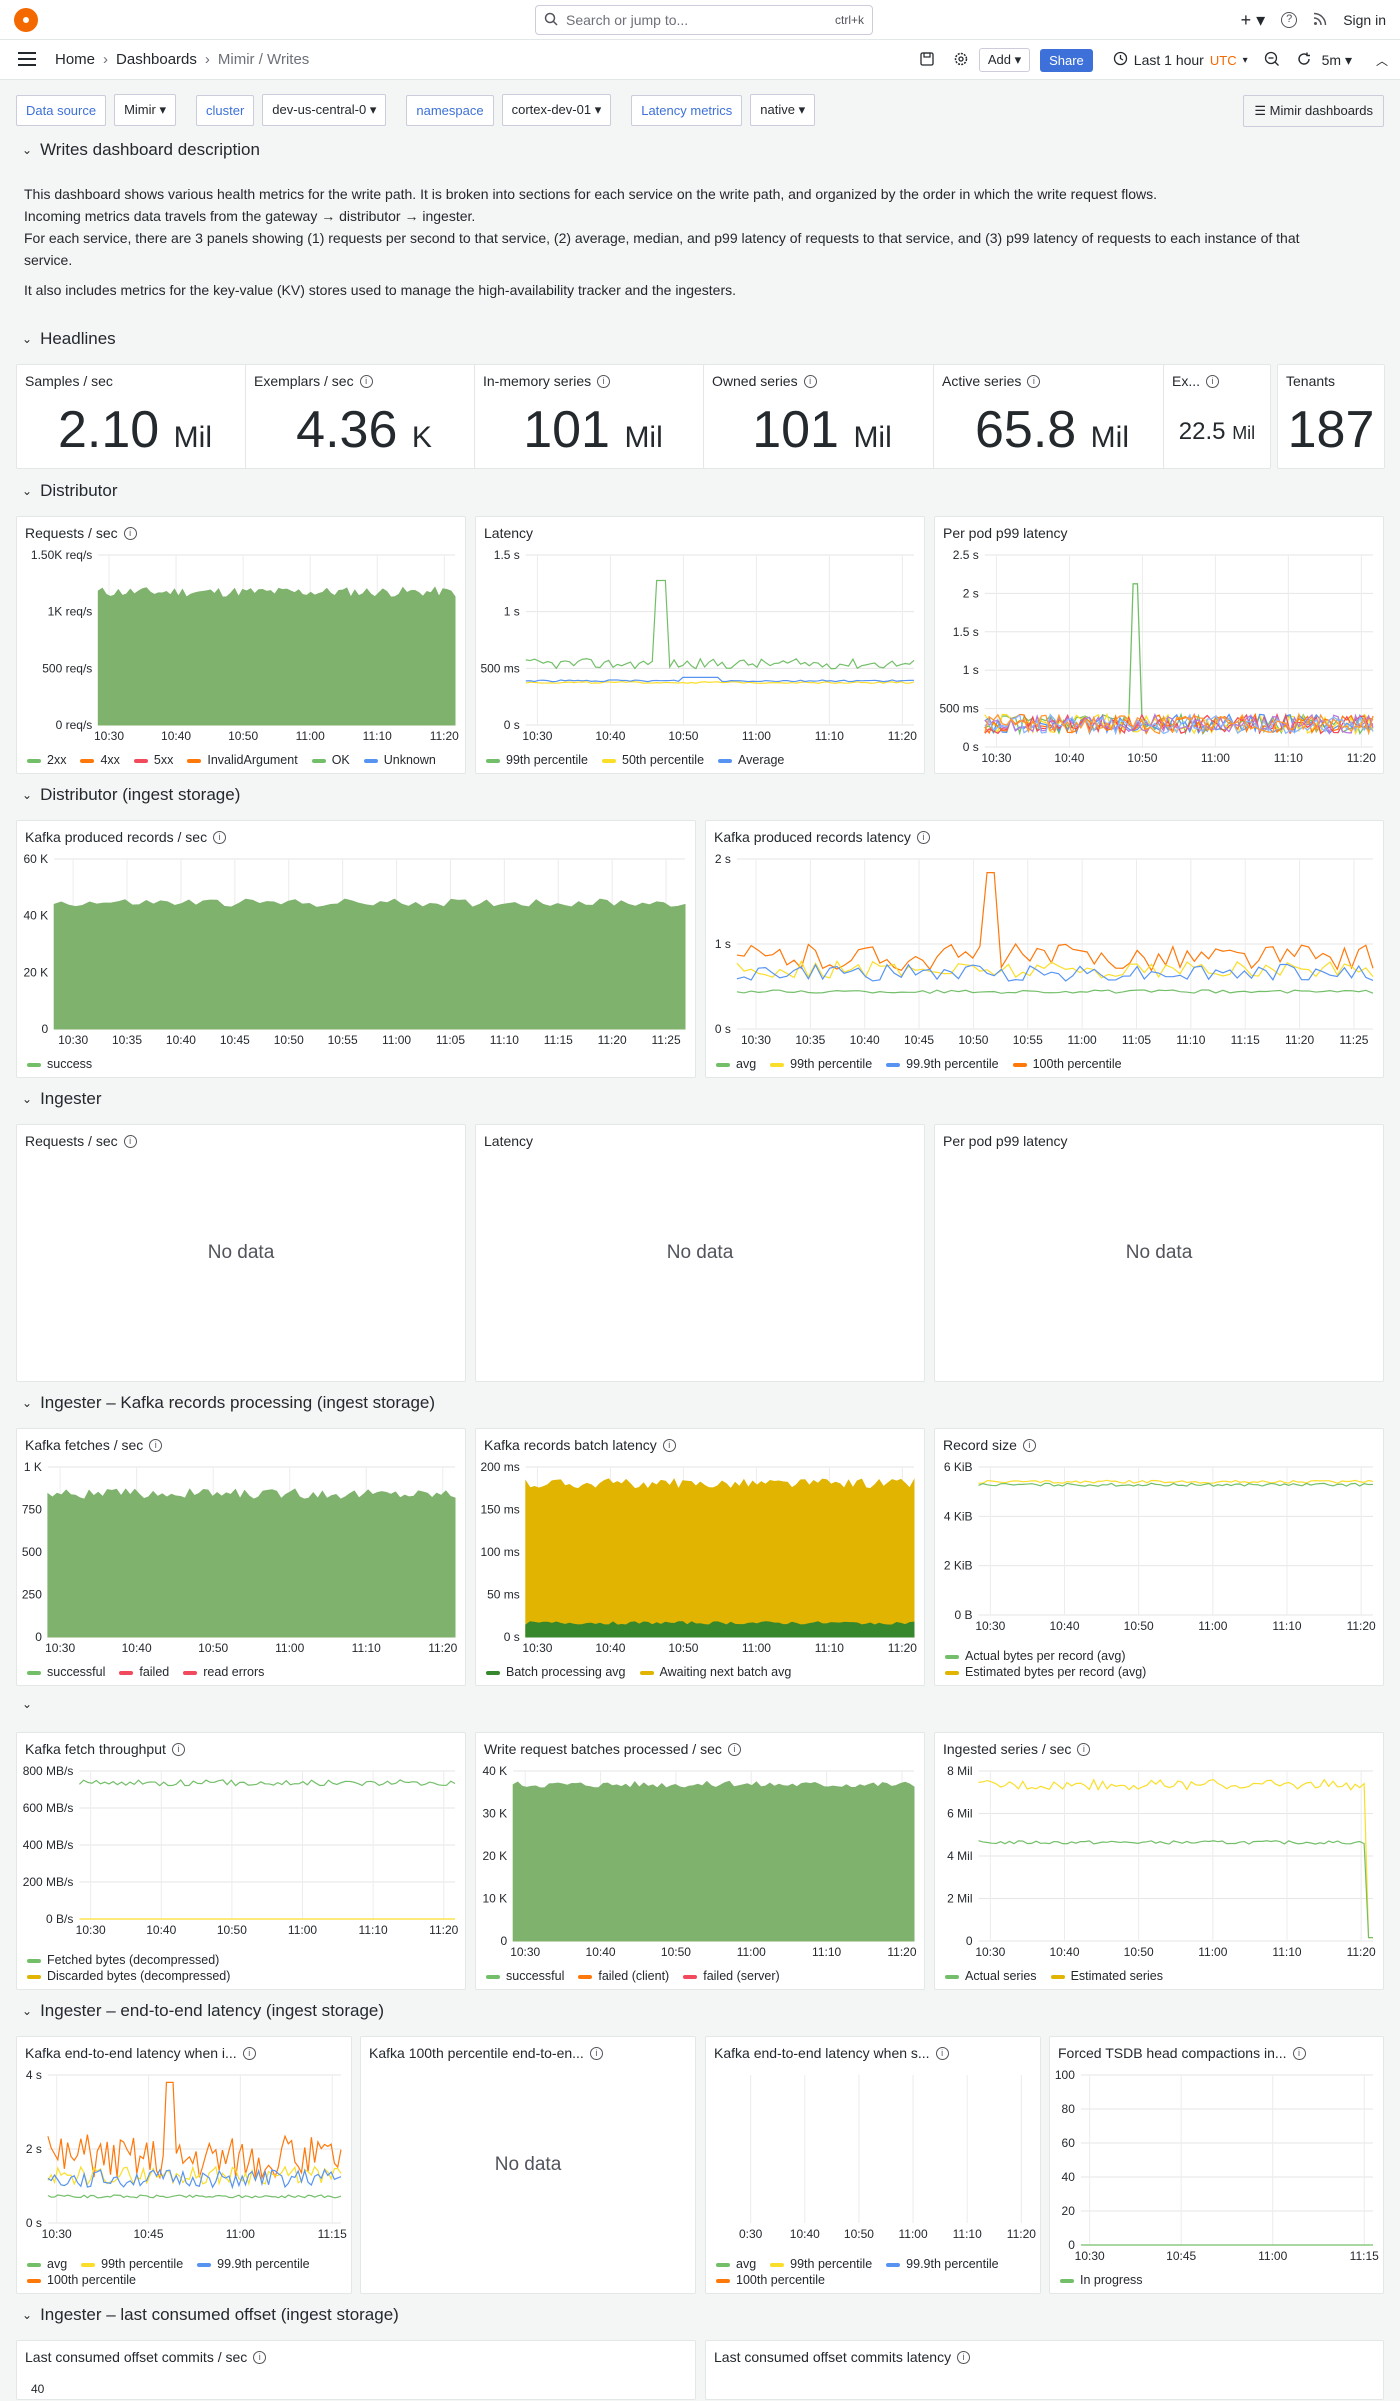 The height and width of the screenshot is (2401, 1400). I want to click on var-select-datasource: Mimir ▾, so click(145, 110).